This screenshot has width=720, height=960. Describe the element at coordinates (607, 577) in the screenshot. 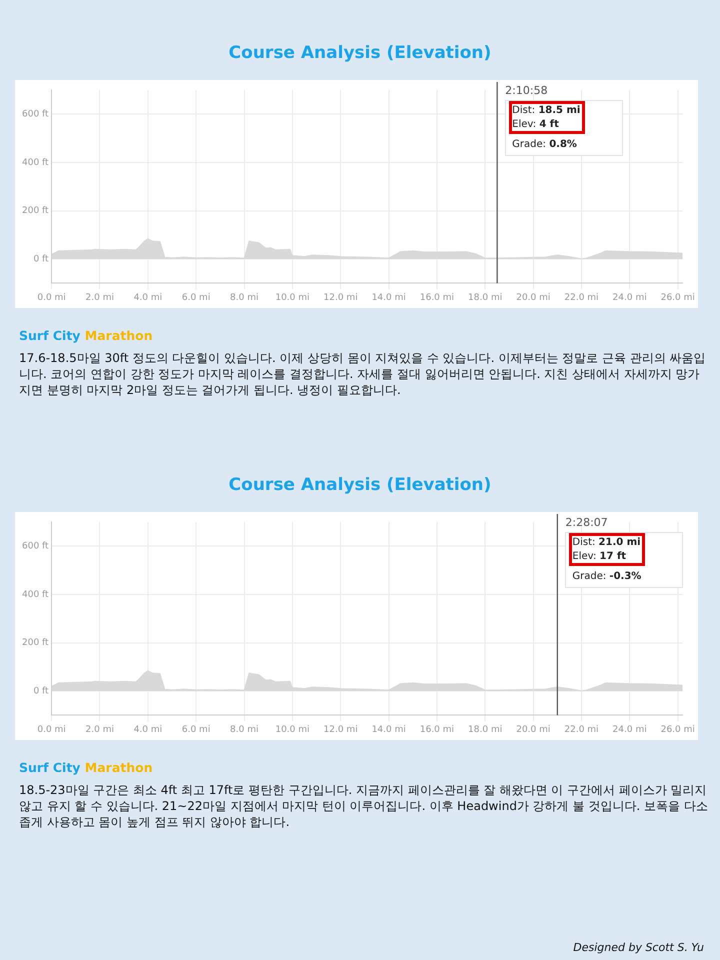

I see `annotation: Grade: -0.3%` at that location.